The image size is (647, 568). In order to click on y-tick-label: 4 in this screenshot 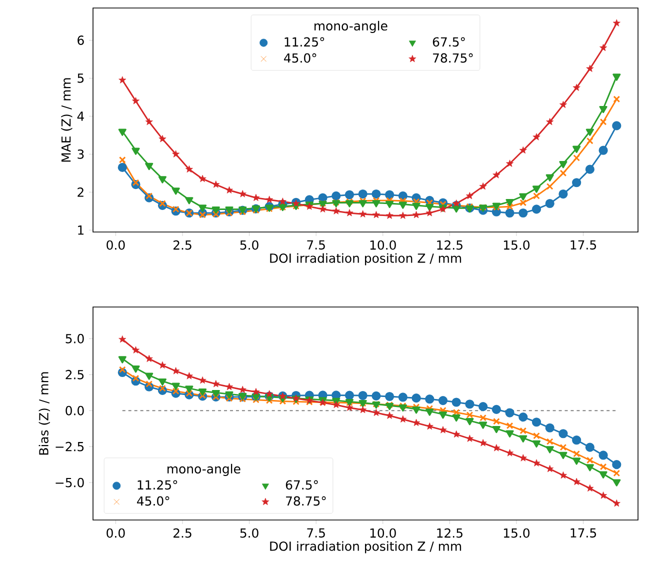, I will do `click(80, 116)`.